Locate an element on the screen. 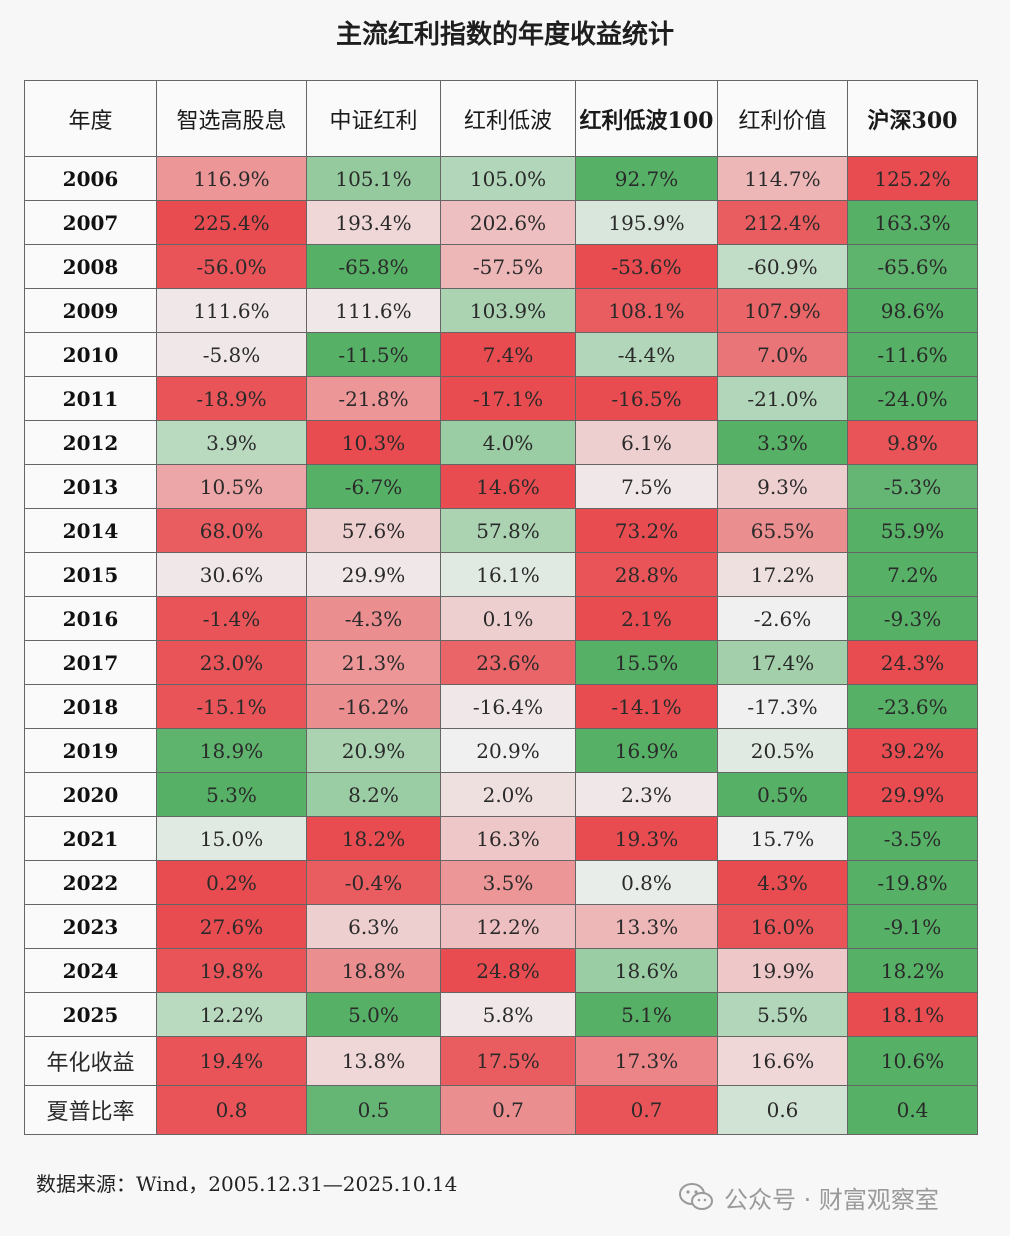  value-cell: 6.1% is located at coordinates (646, 442).